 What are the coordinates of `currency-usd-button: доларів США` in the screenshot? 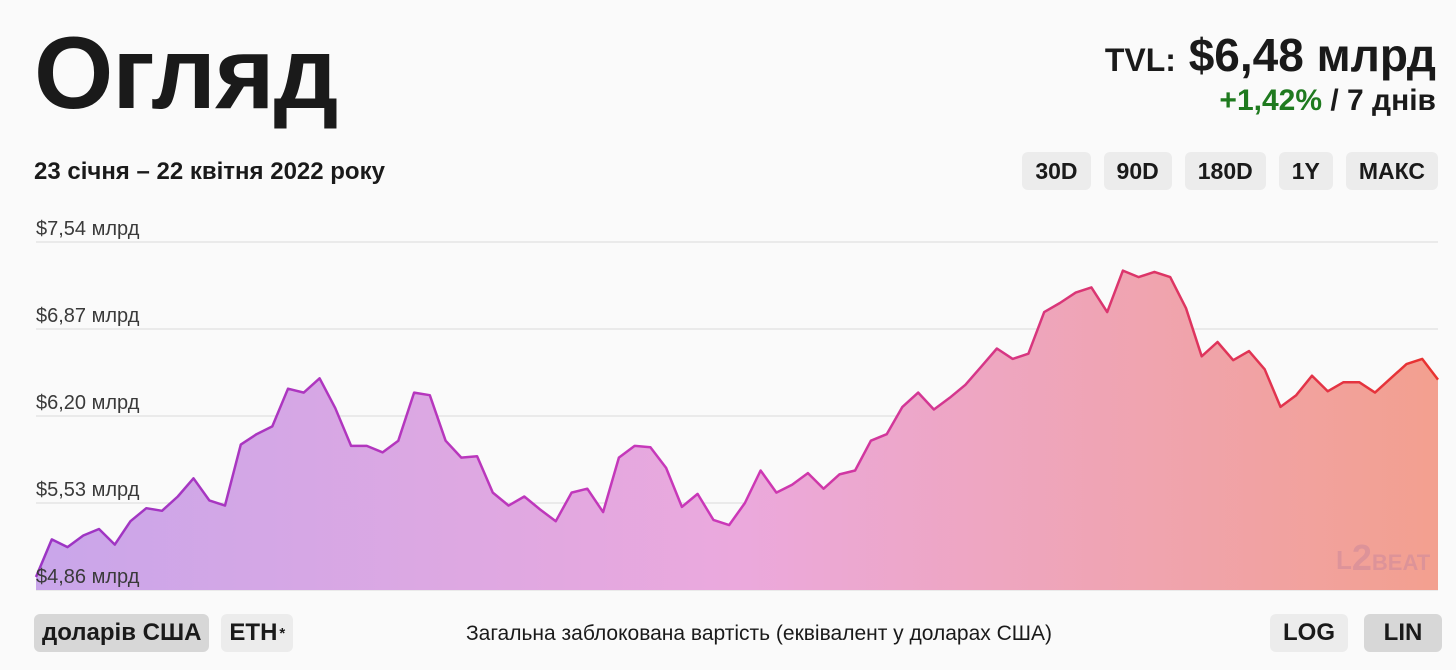 It's located at (122, 633).